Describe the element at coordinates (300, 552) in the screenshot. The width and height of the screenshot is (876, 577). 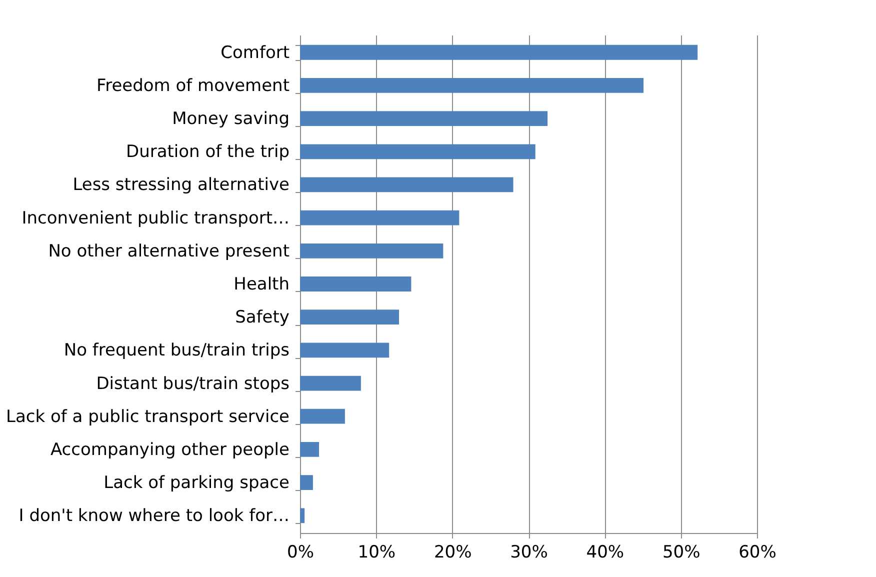
I see `x-tick-label: 0%` at that location.